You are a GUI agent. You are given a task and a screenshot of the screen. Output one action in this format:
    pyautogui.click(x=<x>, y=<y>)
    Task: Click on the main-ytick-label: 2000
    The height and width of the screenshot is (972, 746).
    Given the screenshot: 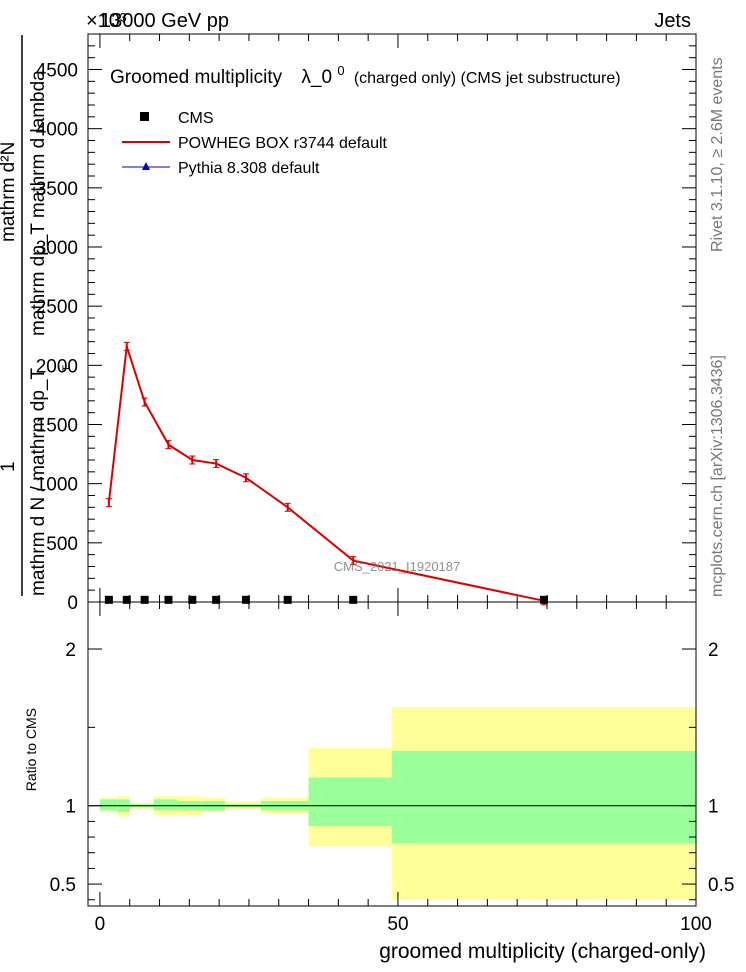 What is the action you would take?
    pyautogui.click(x=57, y=366)
    